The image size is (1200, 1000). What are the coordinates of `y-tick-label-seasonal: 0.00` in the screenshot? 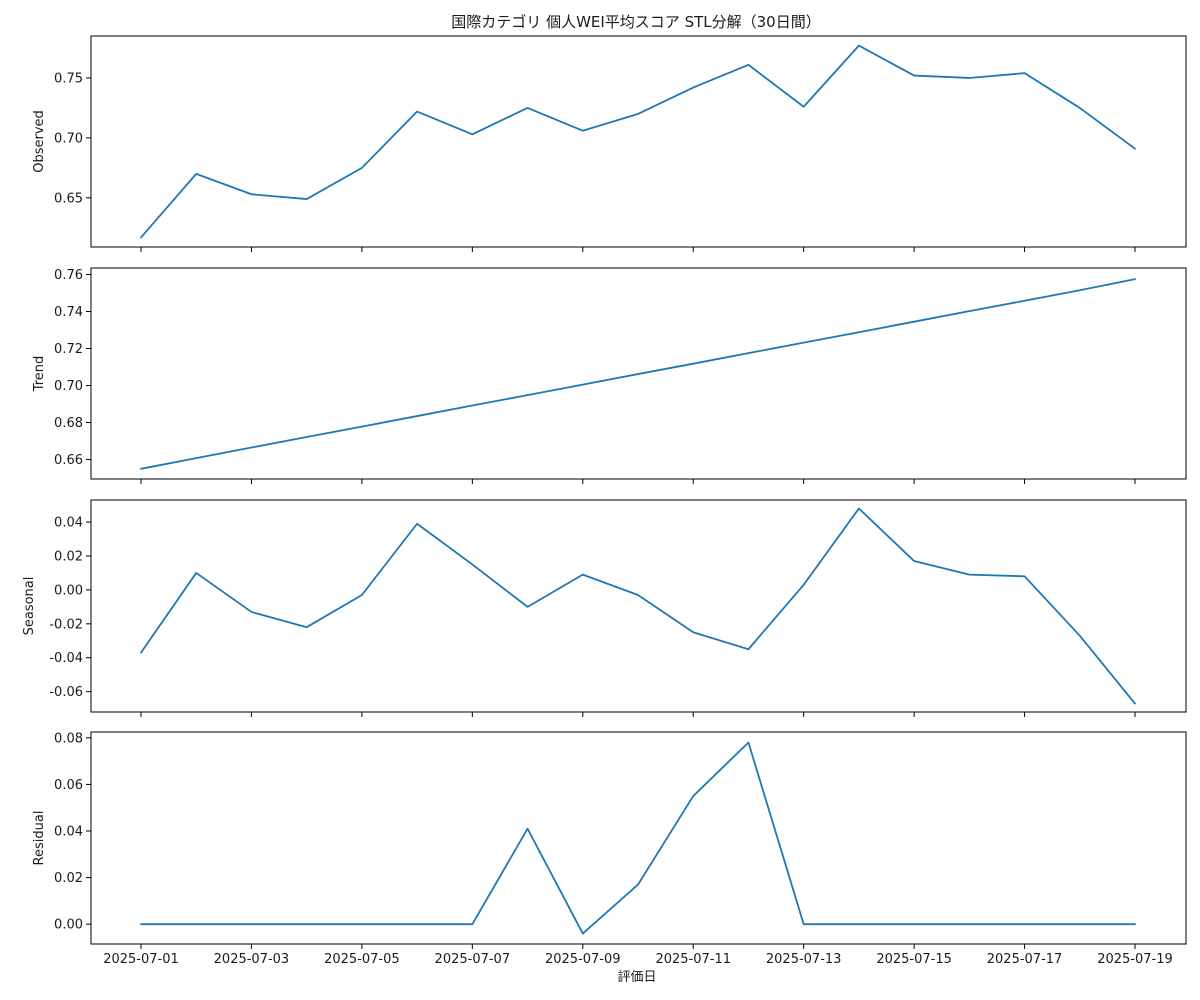 It's located at (68, 590).